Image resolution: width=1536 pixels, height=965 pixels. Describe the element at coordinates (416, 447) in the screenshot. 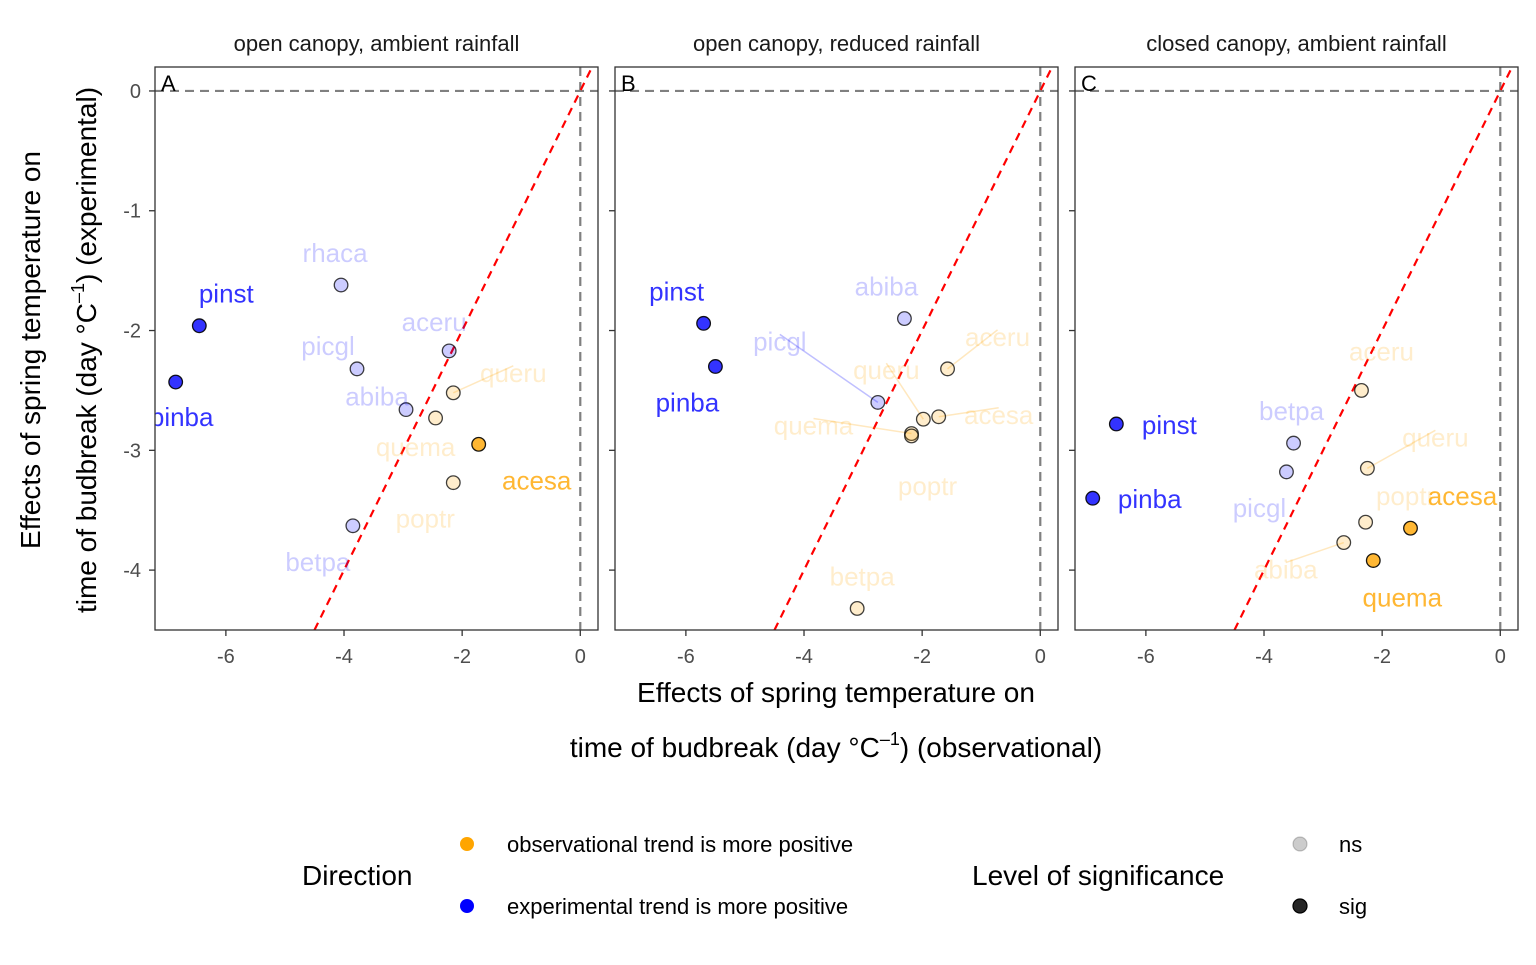

I see `point-label-quema: quema` at that location.